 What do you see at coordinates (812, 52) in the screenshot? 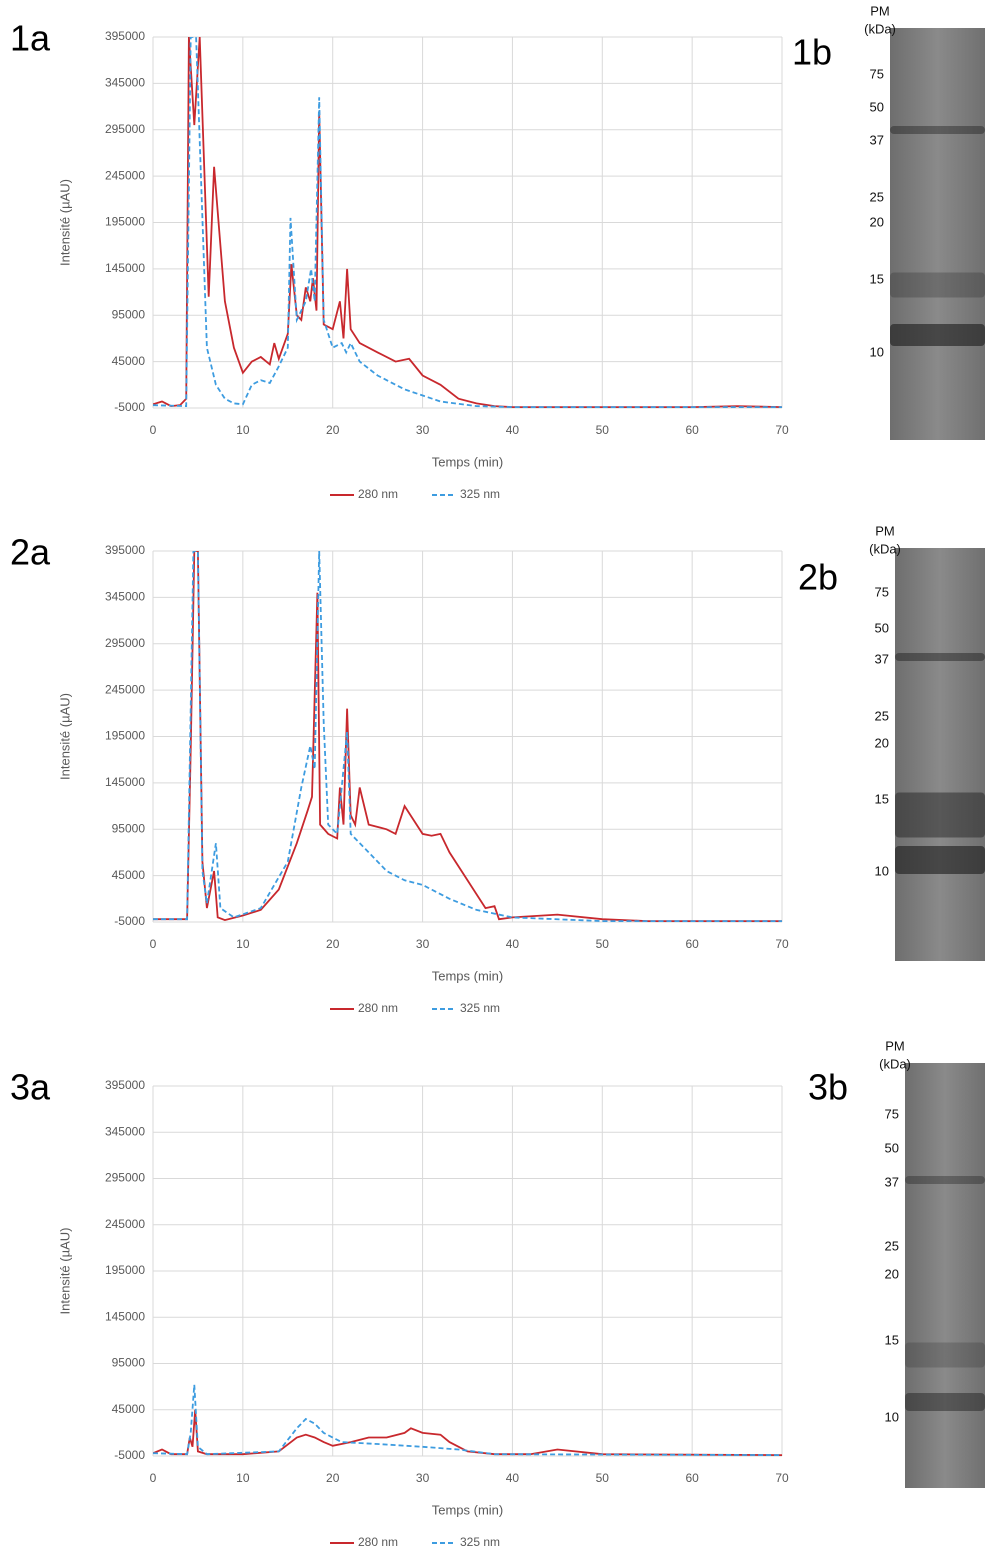
I see `panel-label: 1b` at bounding box center [812, 52].